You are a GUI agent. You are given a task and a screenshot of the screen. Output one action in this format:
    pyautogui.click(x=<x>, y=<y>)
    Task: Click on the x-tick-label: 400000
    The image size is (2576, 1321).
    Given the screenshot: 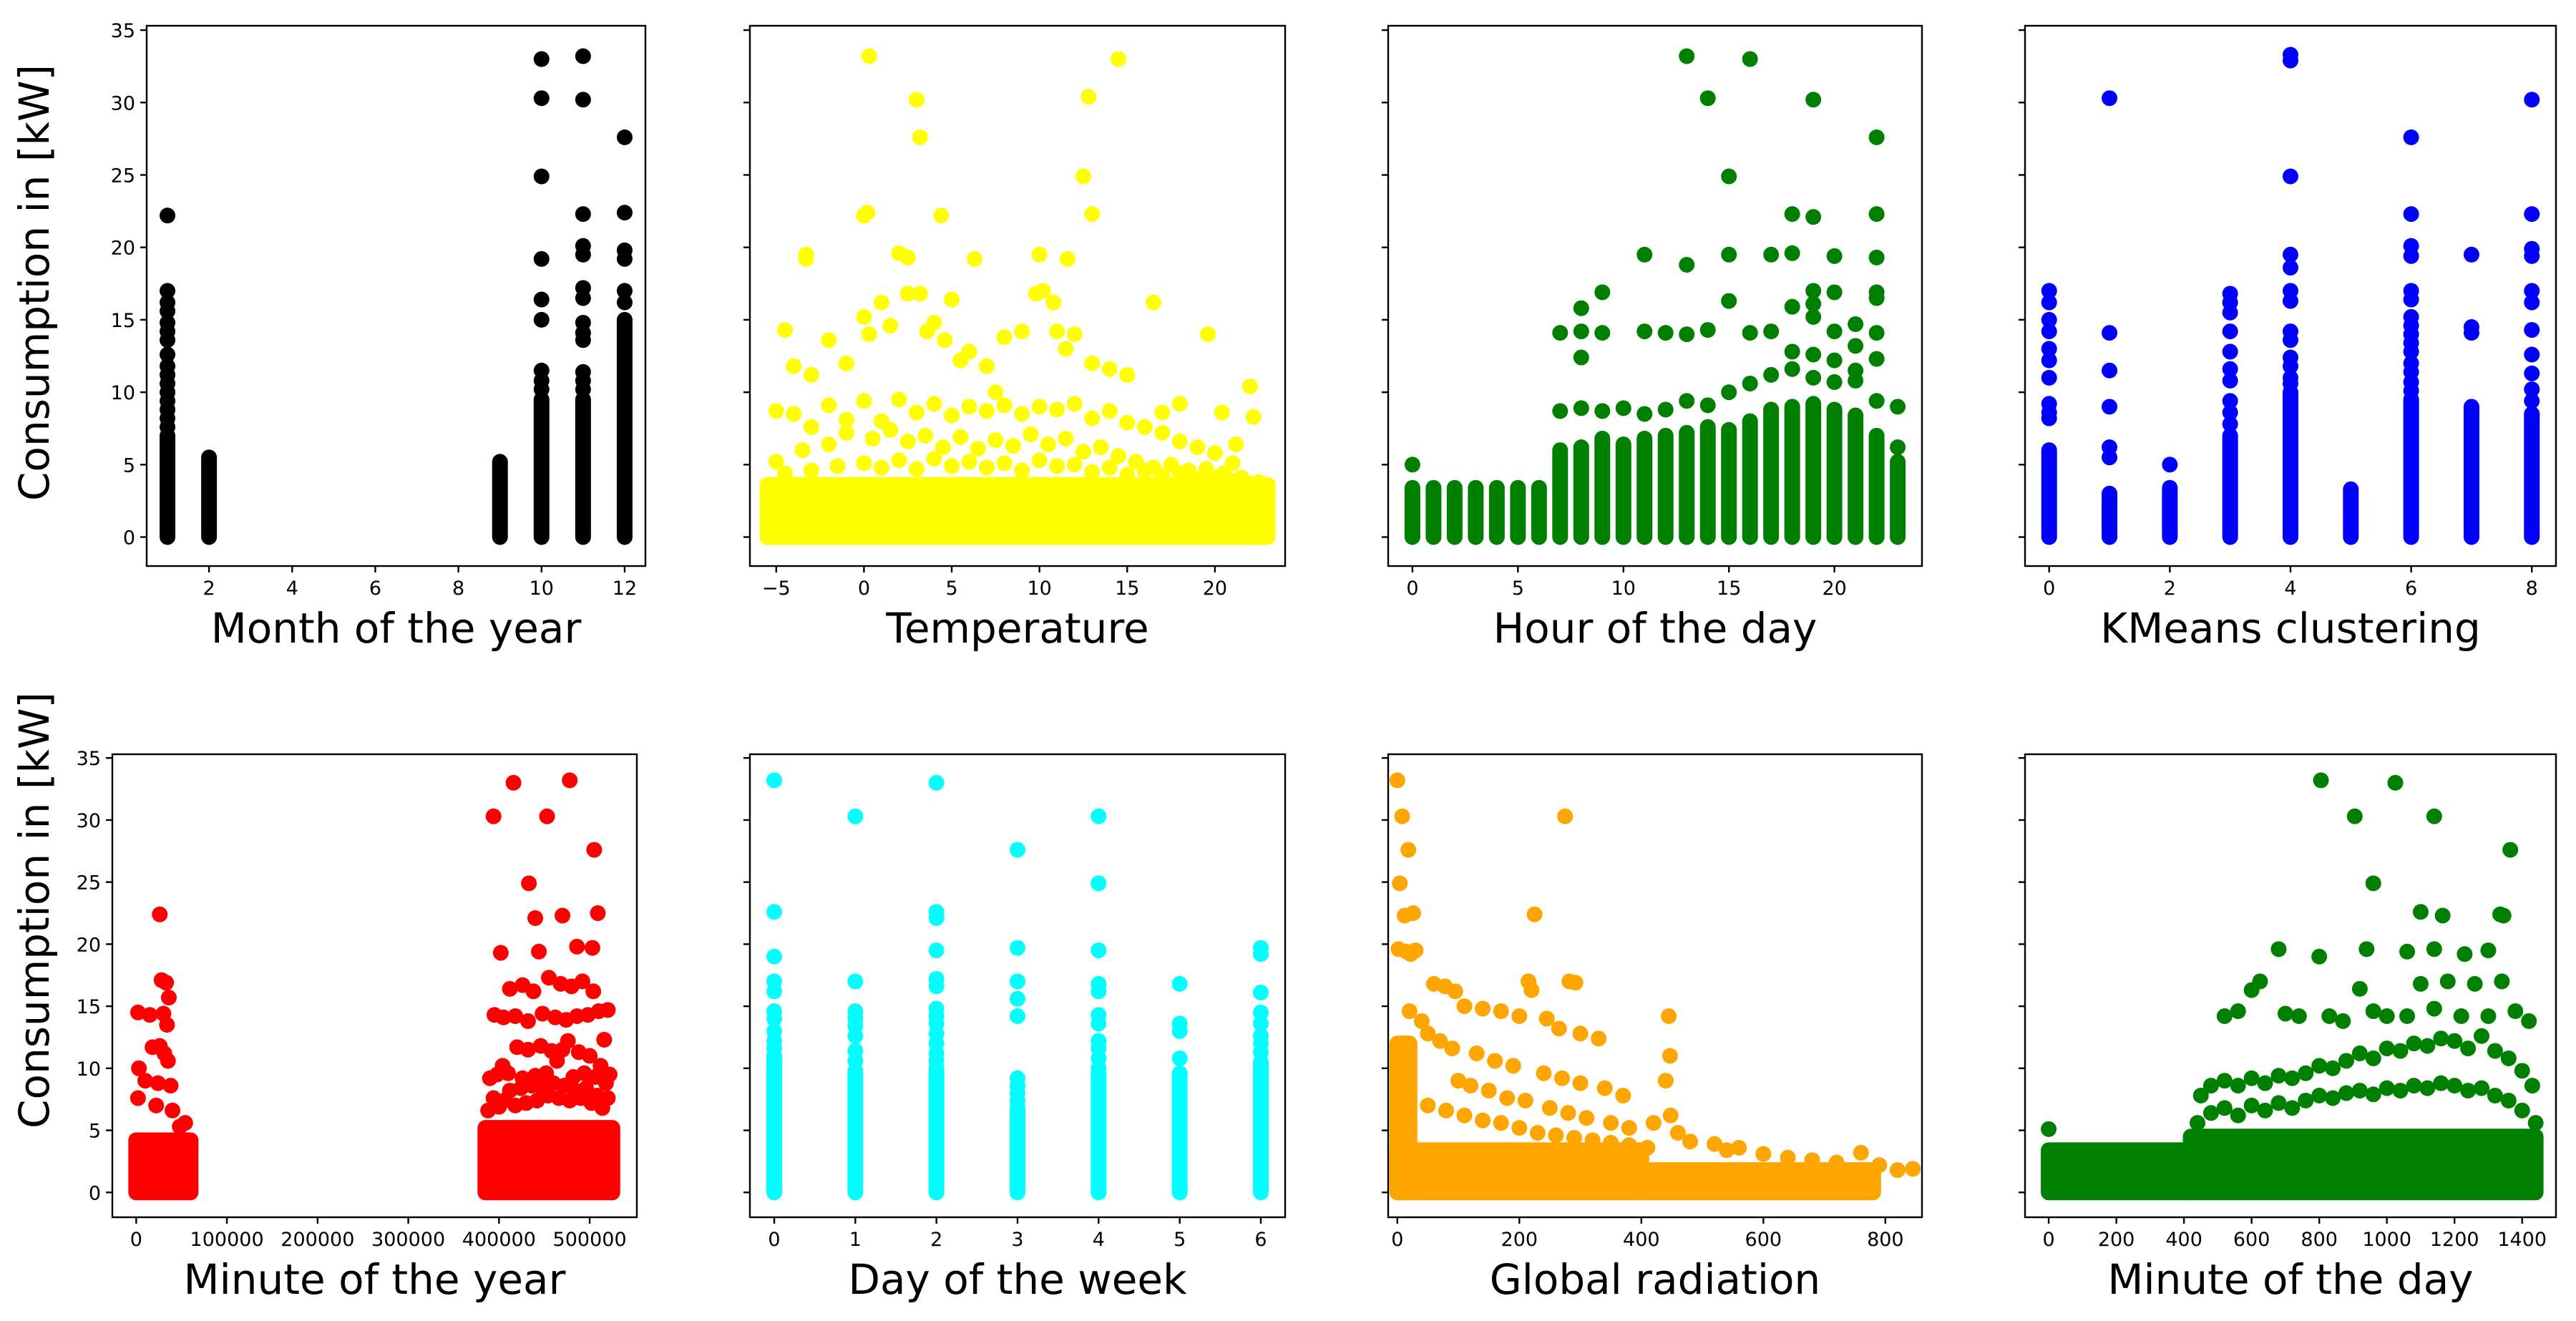 What is the action you would take?
    pyautogui.click(x=499, y=1240)
    